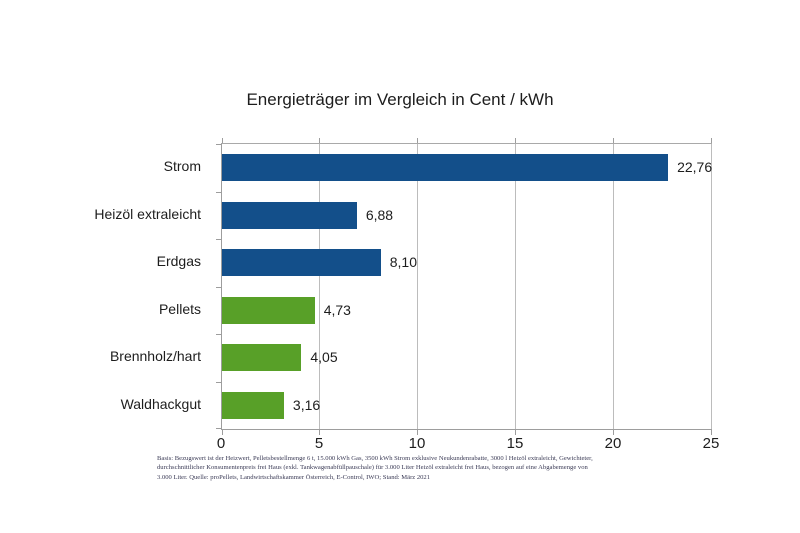 The height and width of the screenshot is (533, 800). What do you see at coordinates (301, 263) in the screenshot?
I see `bar-erdgas` at bounding box center [301, 263].